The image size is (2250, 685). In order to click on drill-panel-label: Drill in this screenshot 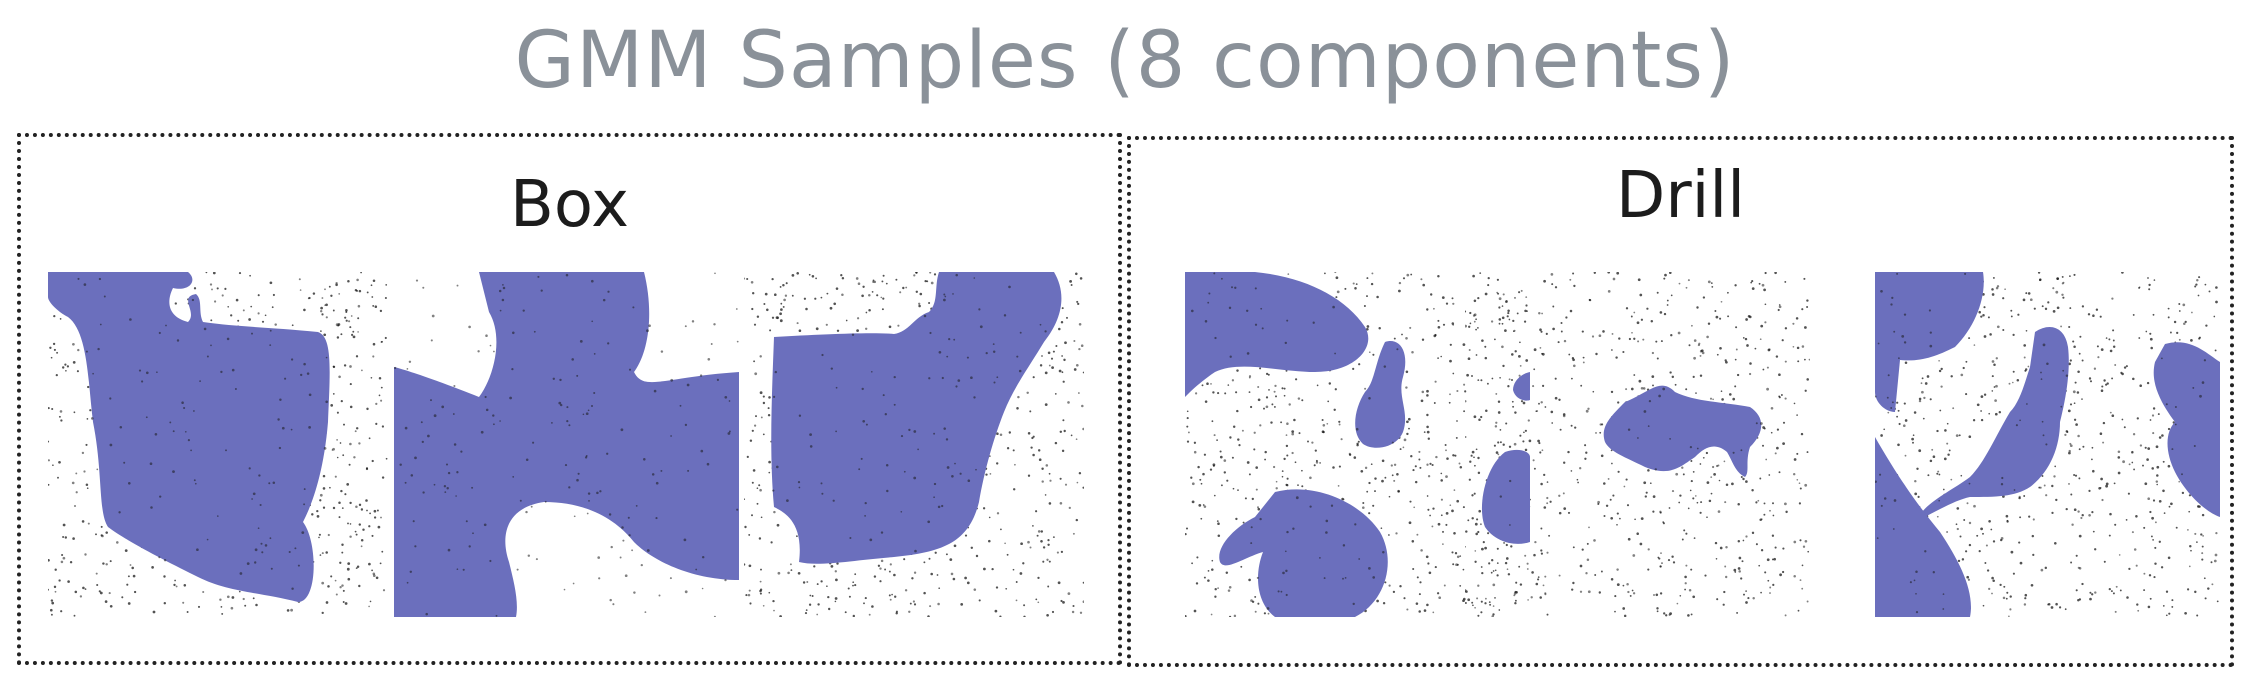, I will do `click(1680, 196)`.